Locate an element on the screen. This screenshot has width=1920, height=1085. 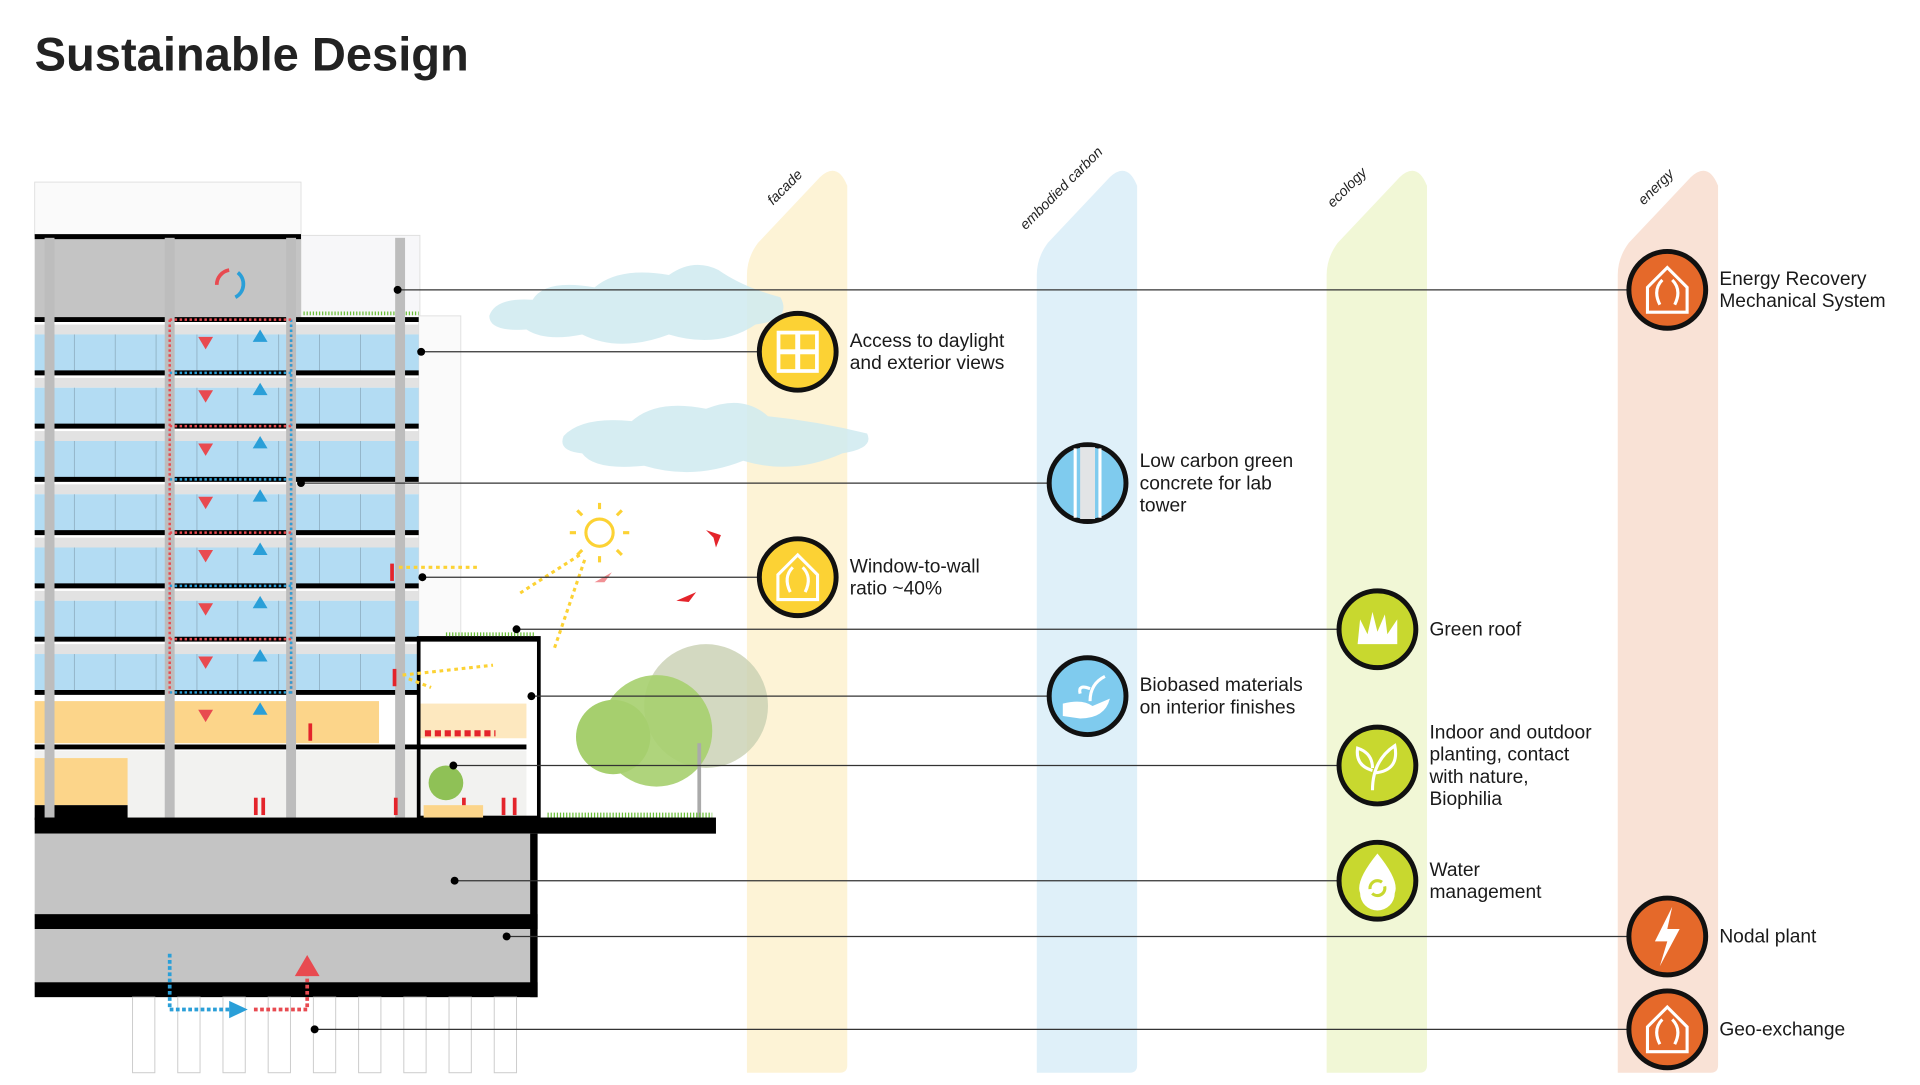
feature-label-line: Access to daylight is located at coordinates (927, 341).